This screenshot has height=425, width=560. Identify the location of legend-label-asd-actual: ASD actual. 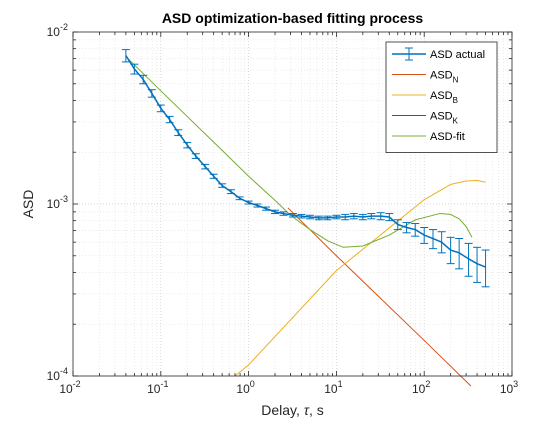
(457, 55).